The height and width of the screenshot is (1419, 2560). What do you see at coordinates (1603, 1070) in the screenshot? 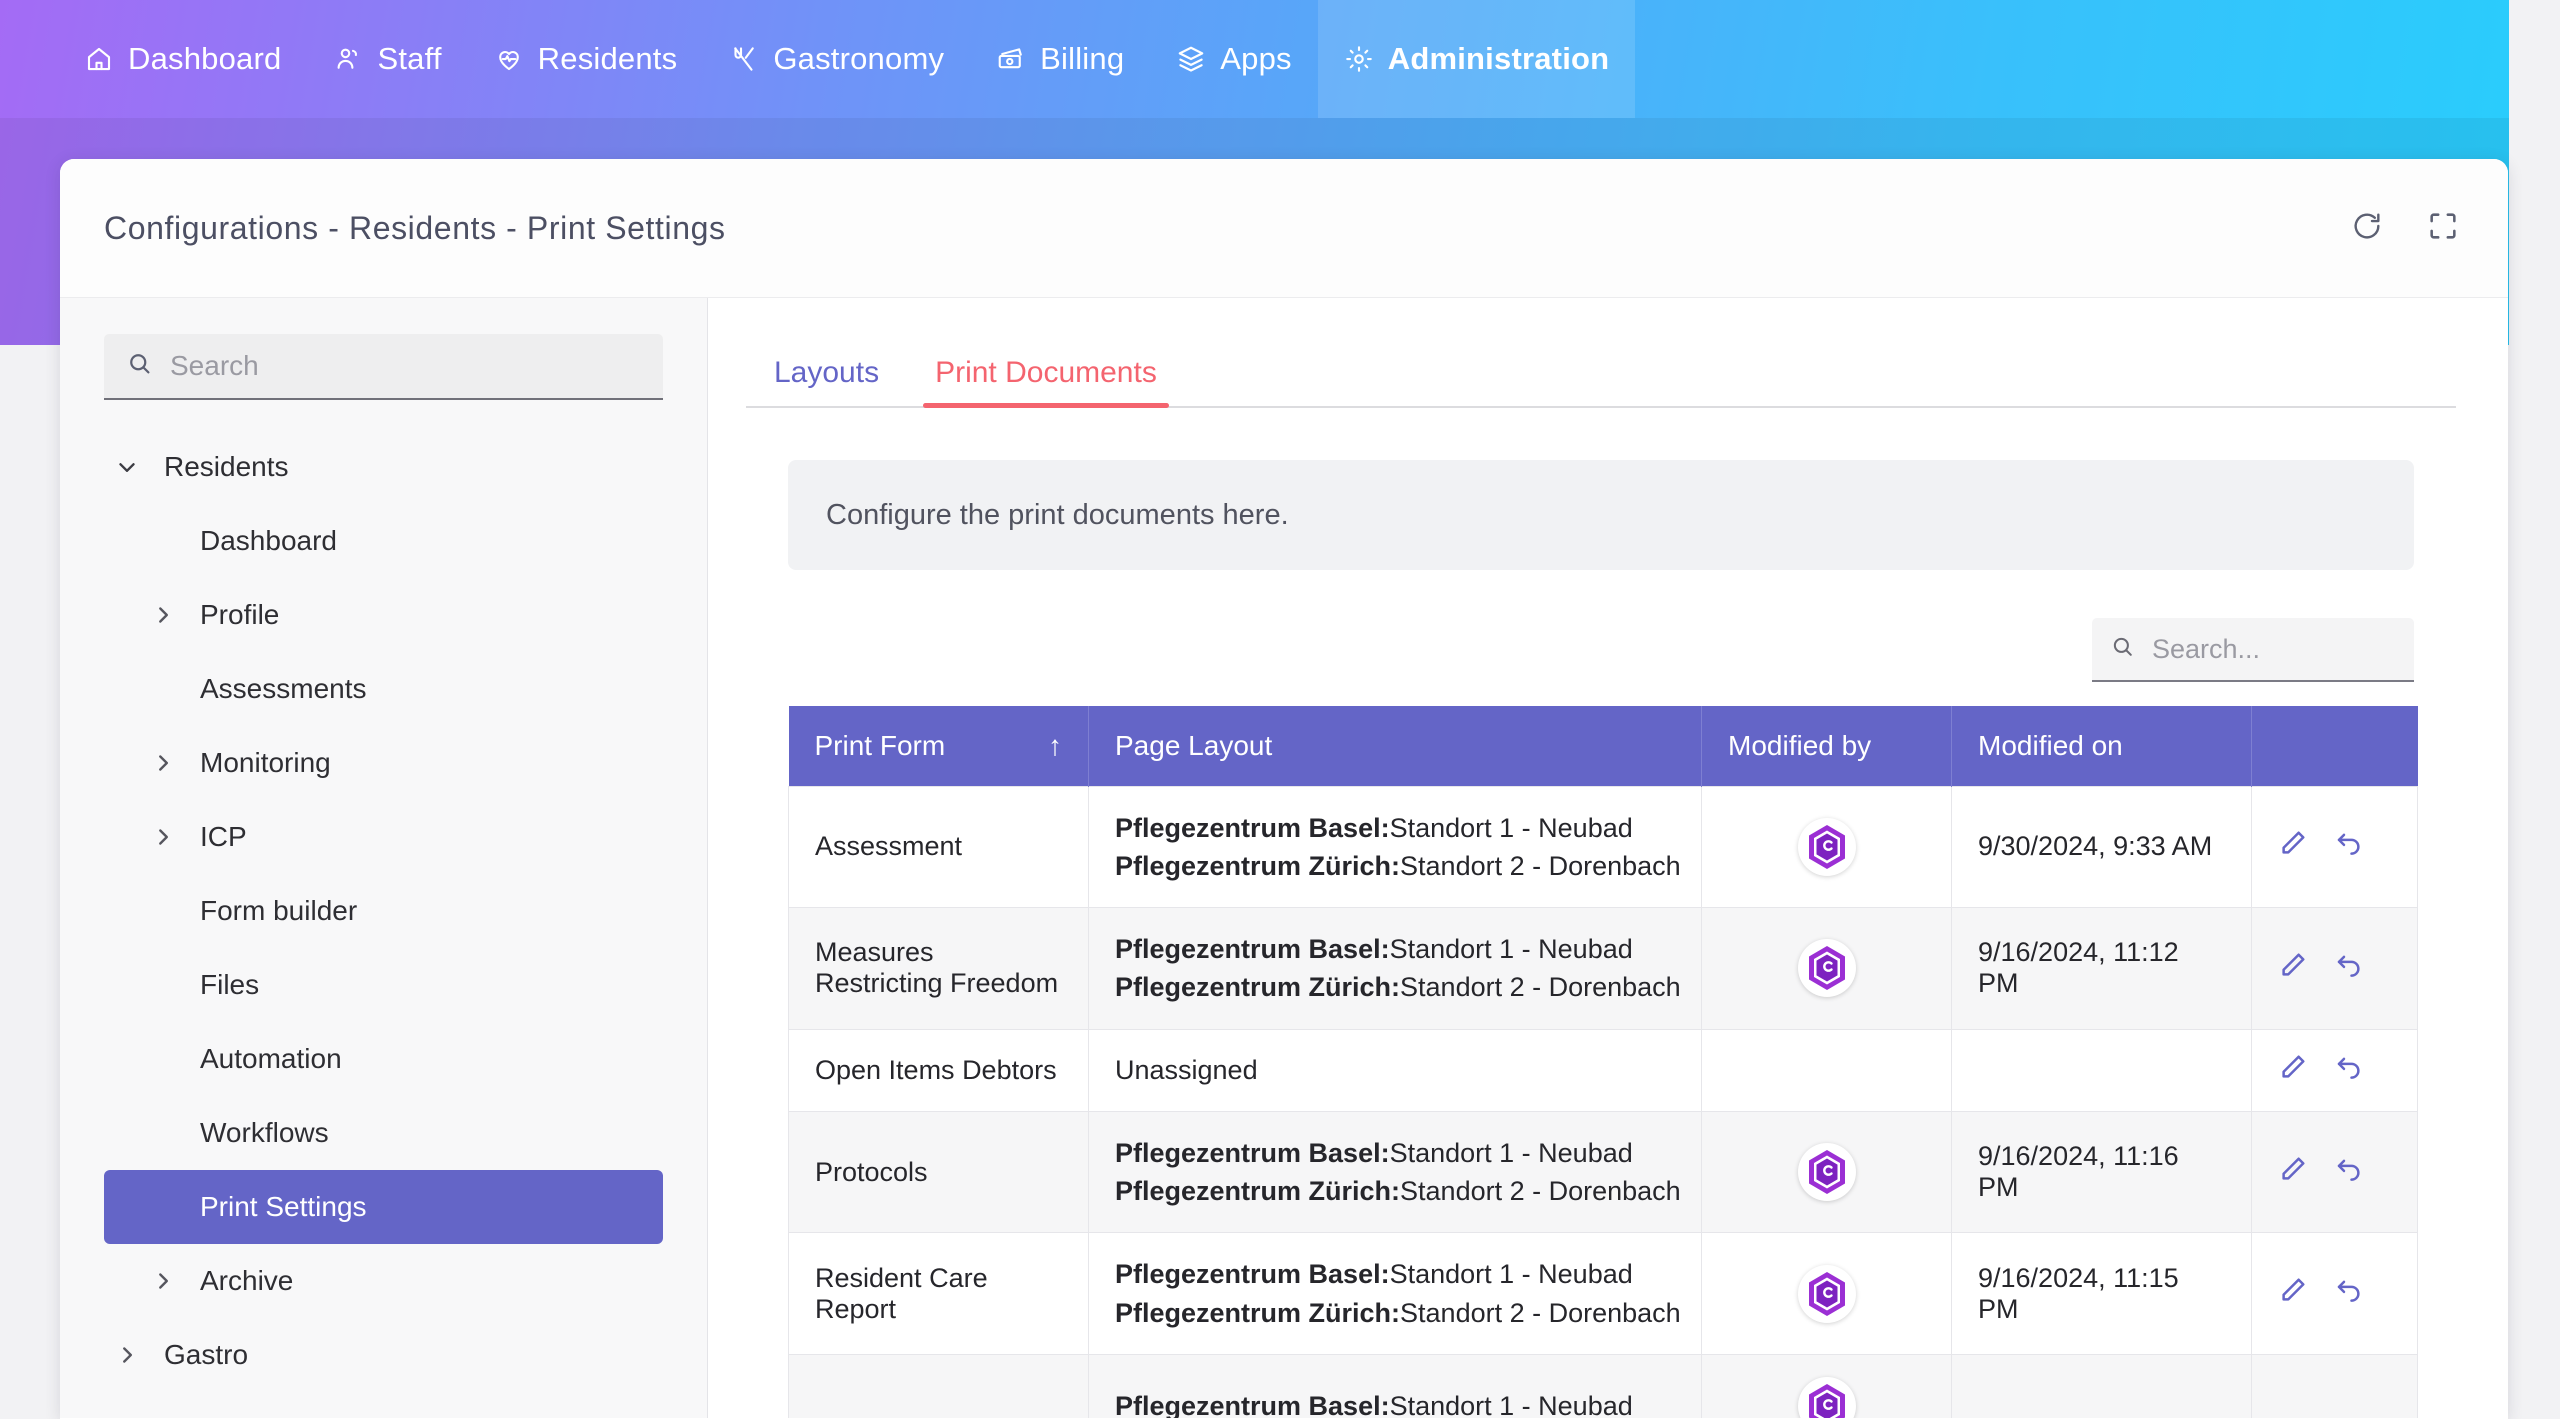
I see `table-row: Open Items Debtors Unassigned` at bounding box center [1603, 1070].